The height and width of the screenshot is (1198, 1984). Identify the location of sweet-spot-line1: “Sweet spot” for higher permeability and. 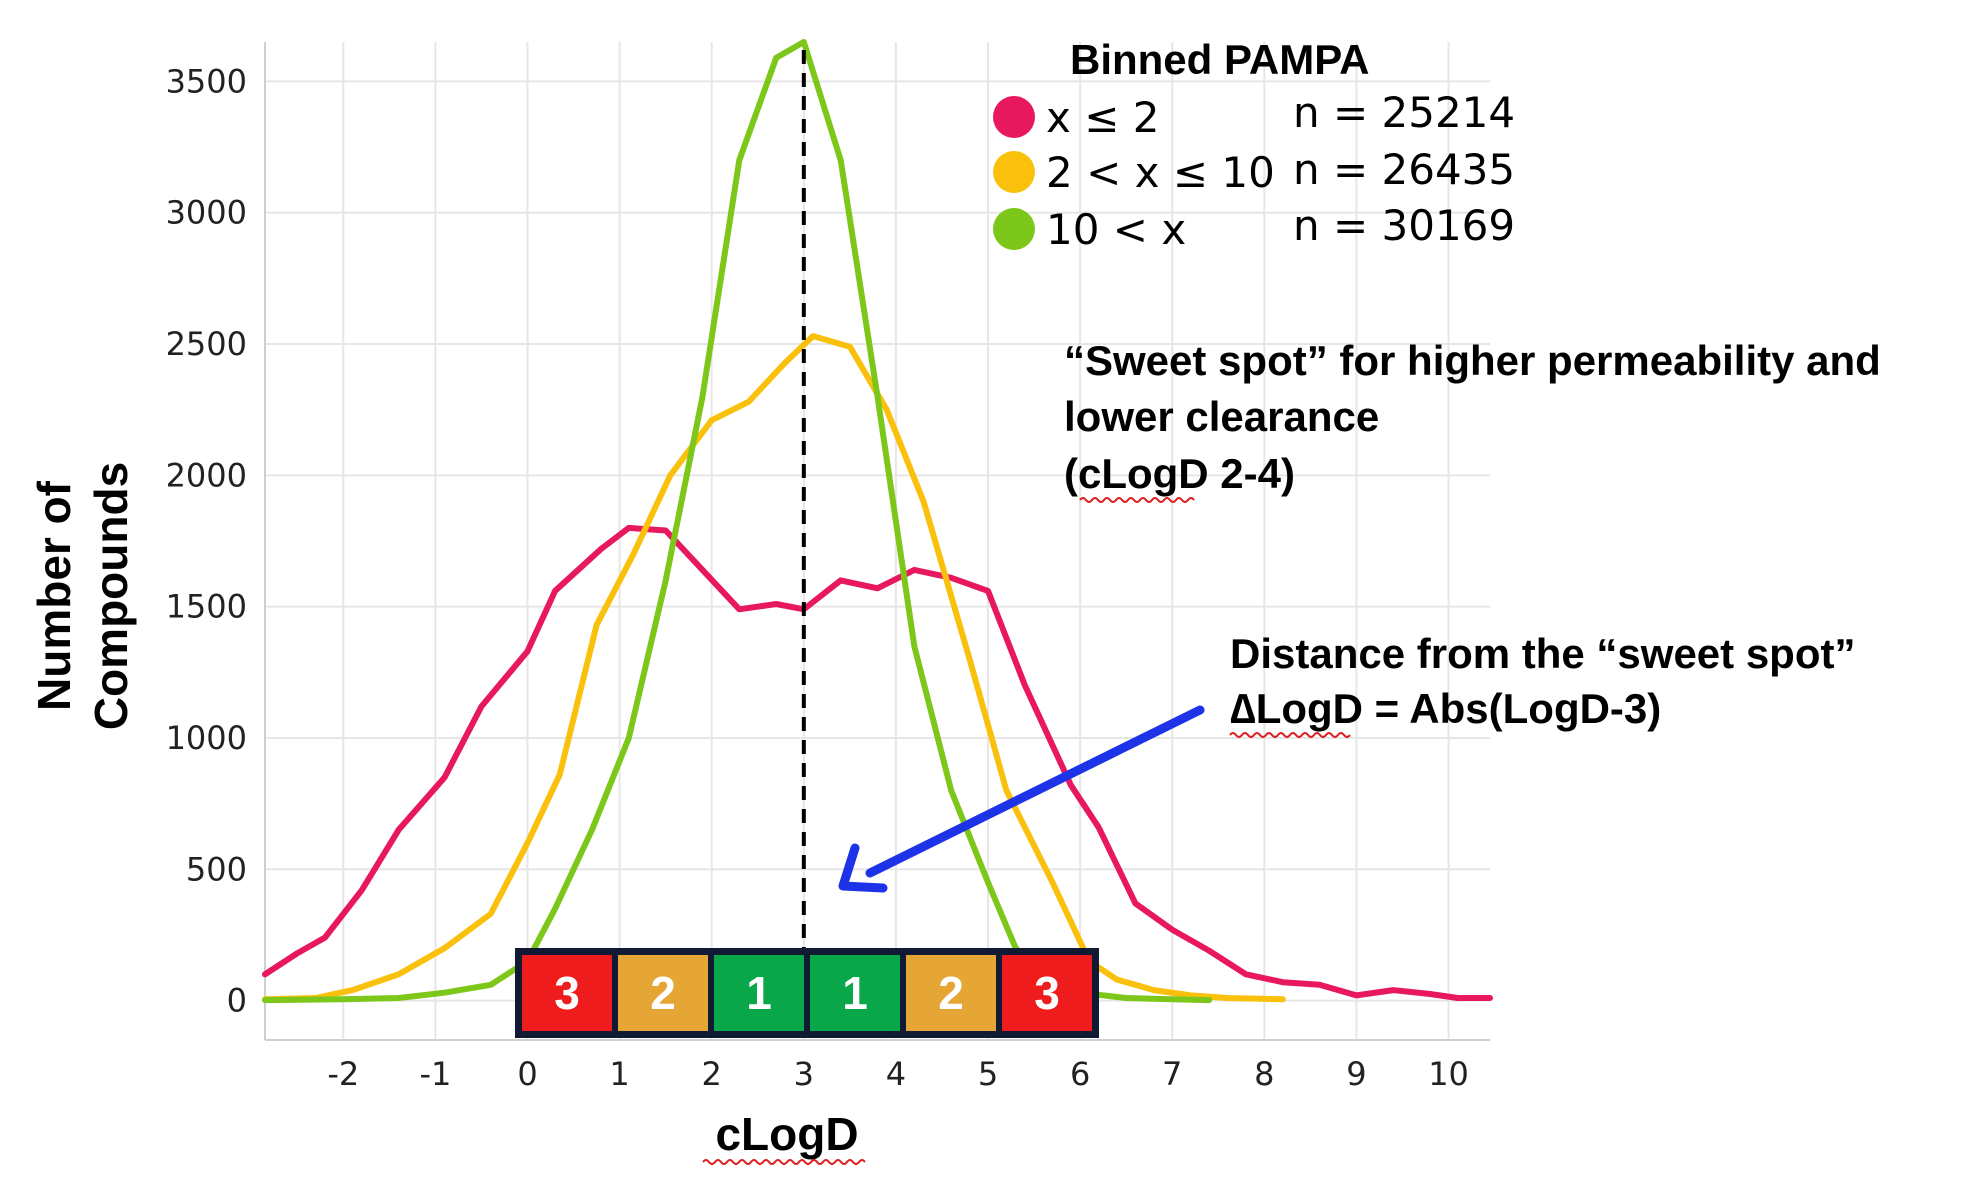
(1472, 360).